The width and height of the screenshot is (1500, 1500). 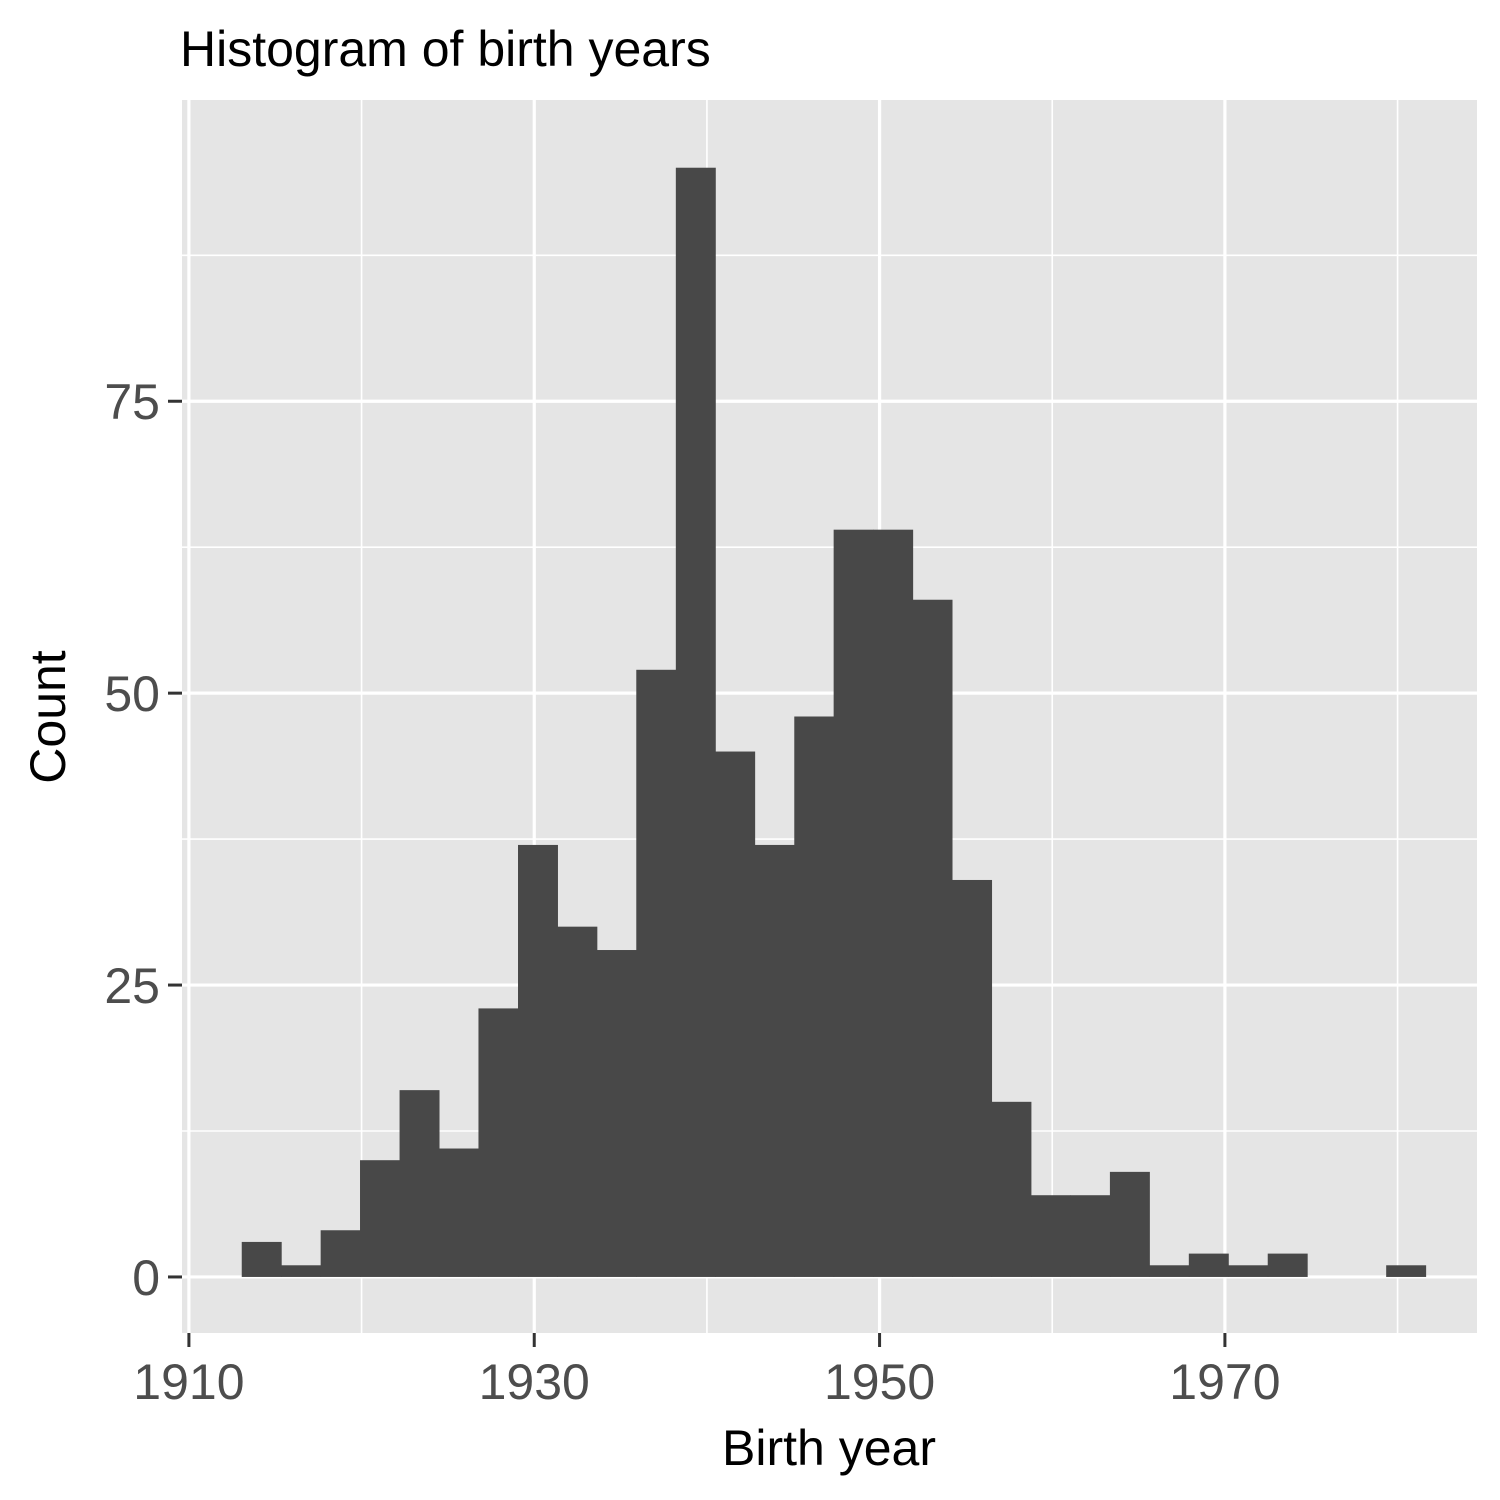 I want to click on y-tick-label: 25, so click(x=132, y=986).